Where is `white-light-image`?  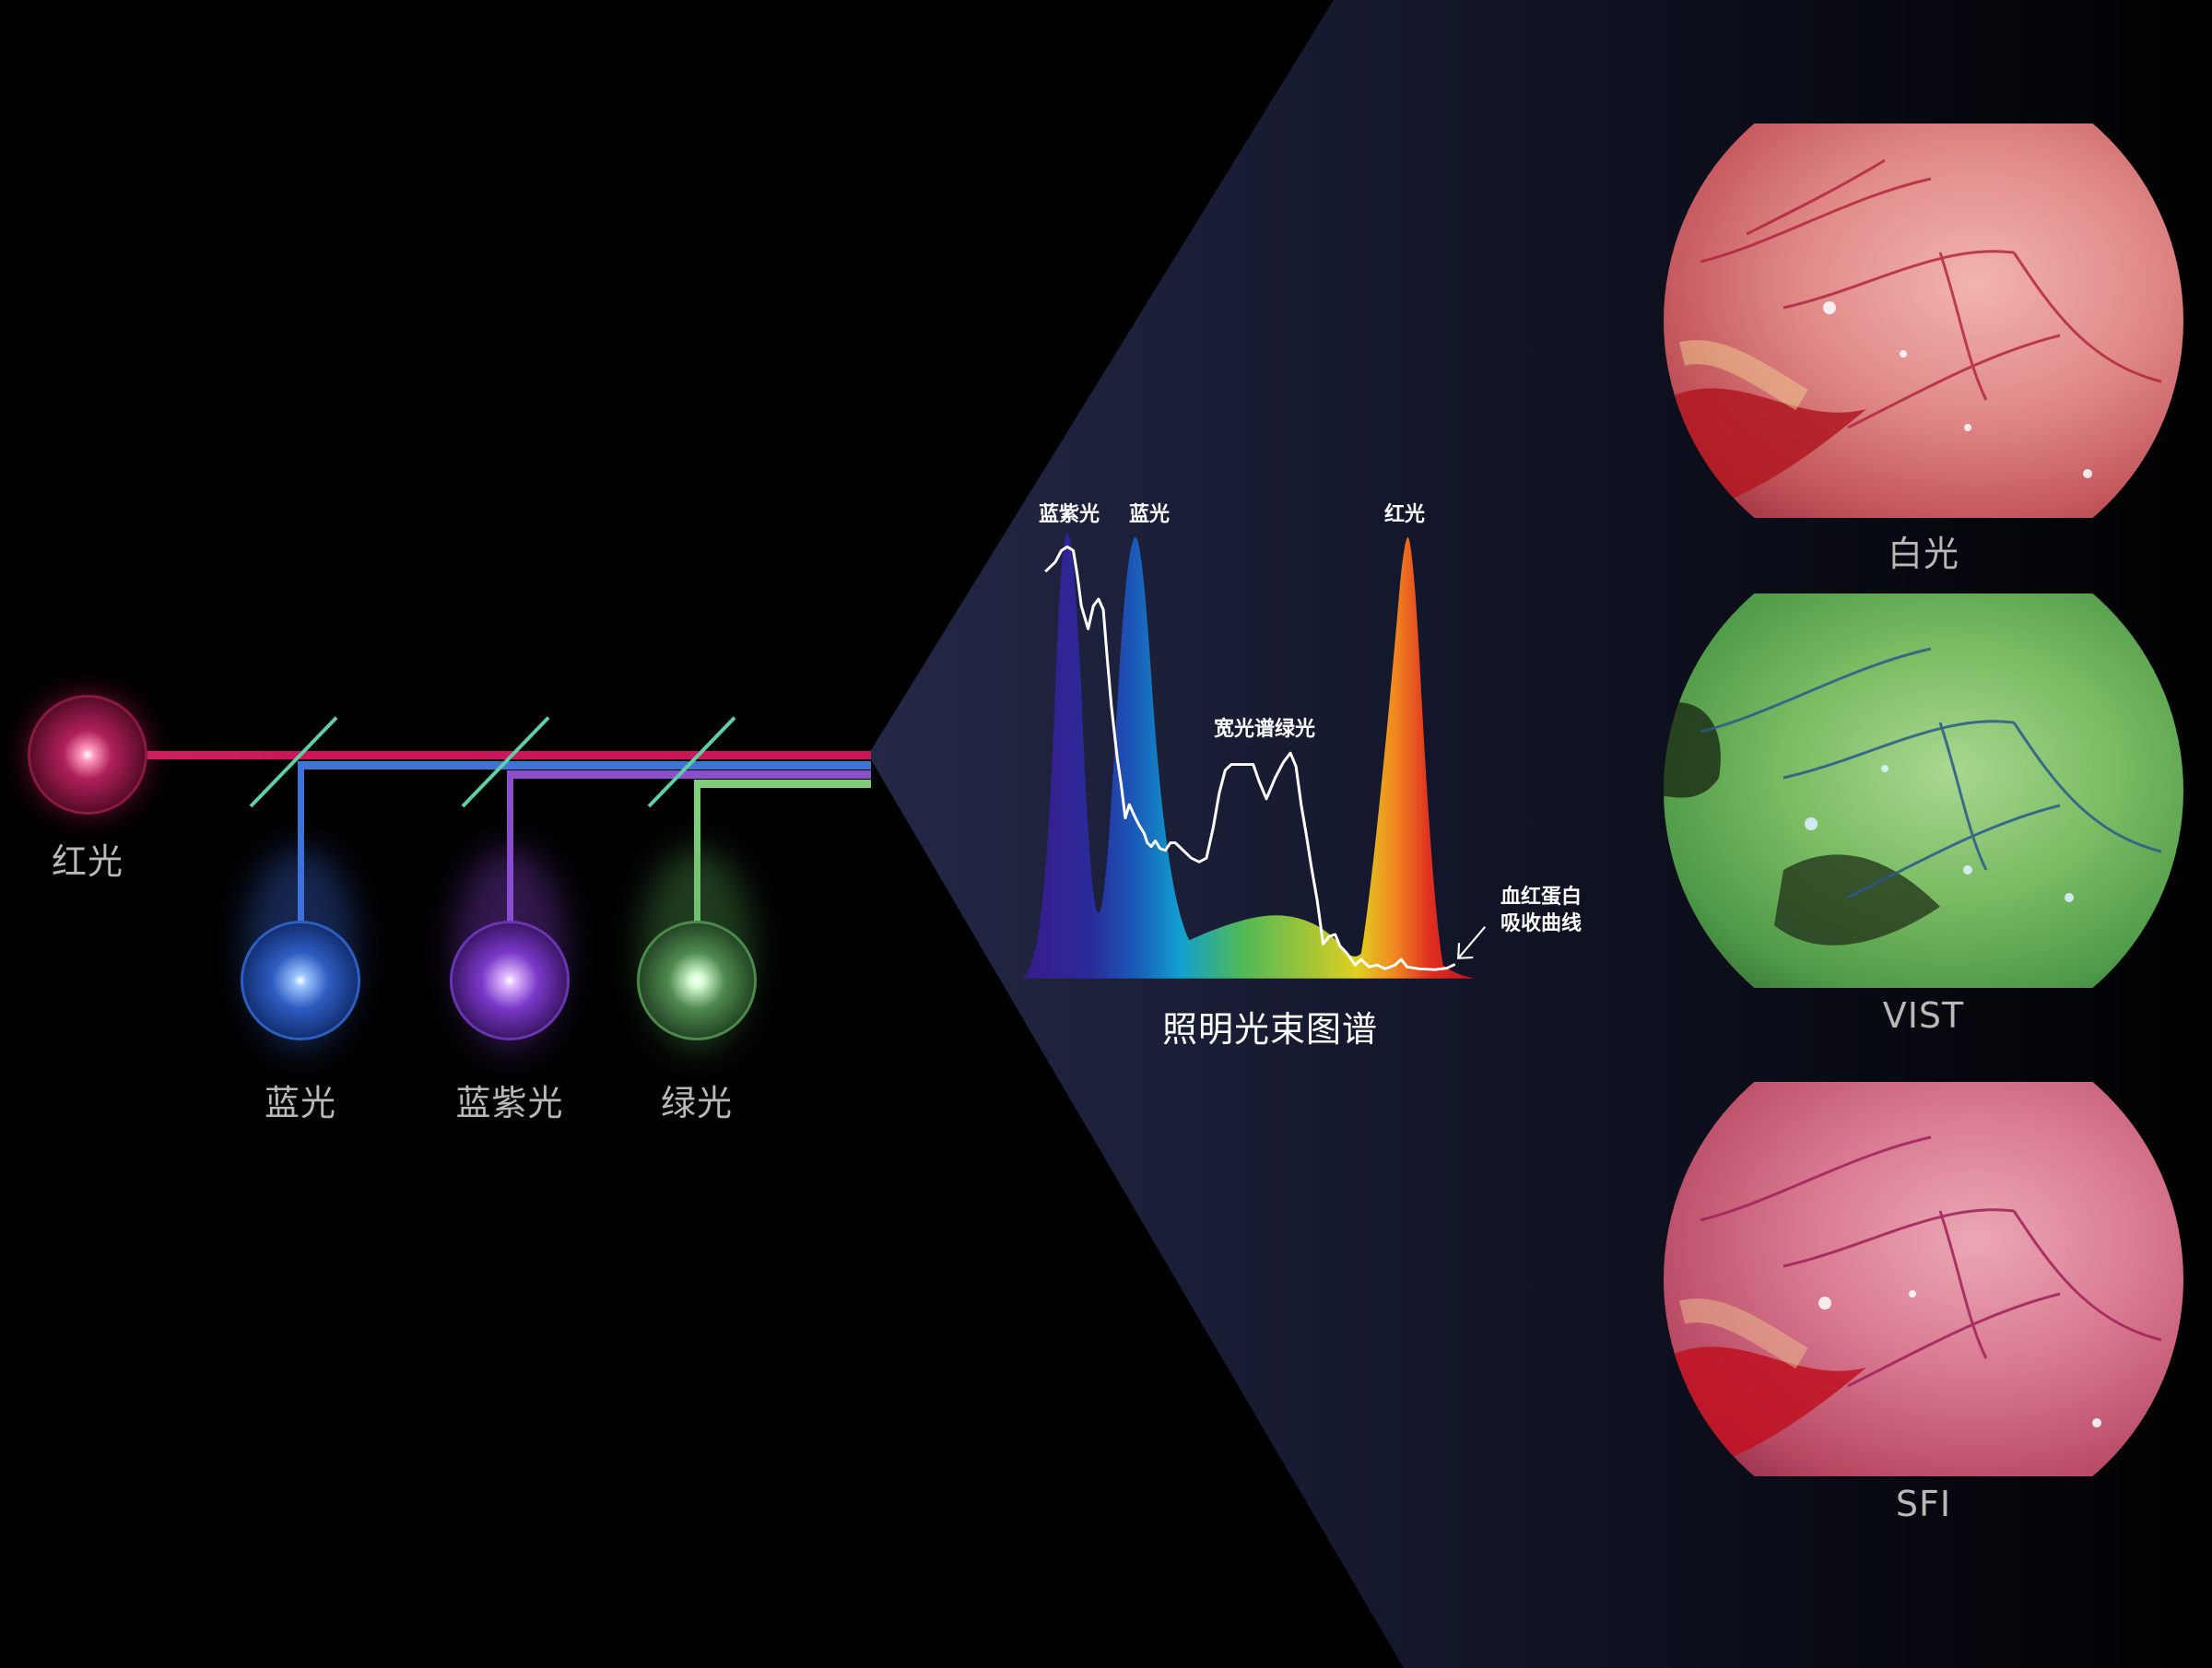
white-light-image is located at coordinates (1923, 320).